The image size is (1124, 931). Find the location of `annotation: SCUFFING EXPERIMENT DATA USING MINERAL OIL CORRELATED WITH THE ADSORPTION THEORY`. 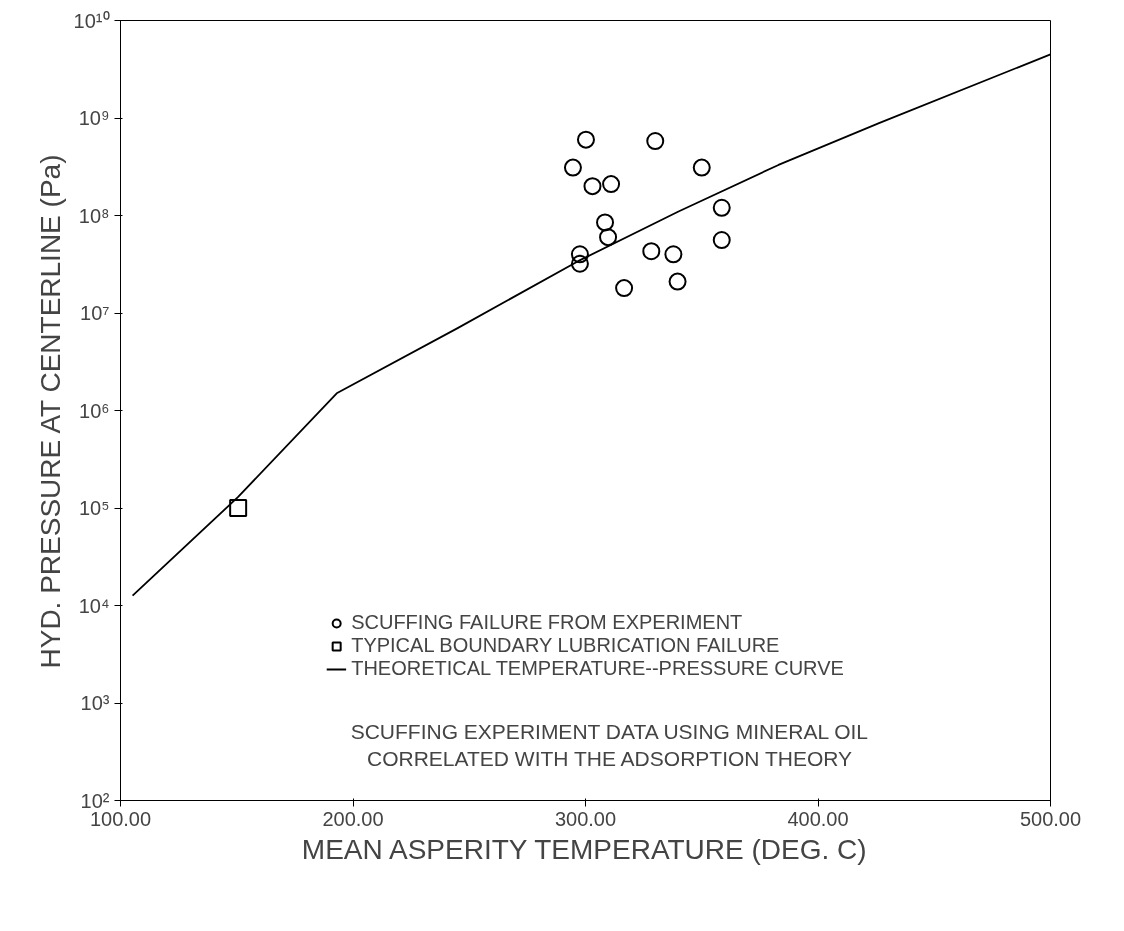

annotation: SCUFFING EXPERIMENT DATA USING MINERAL OIL CORRELATED WITH THE ADSORPTION THEORY is located at coordinates (609, 745).